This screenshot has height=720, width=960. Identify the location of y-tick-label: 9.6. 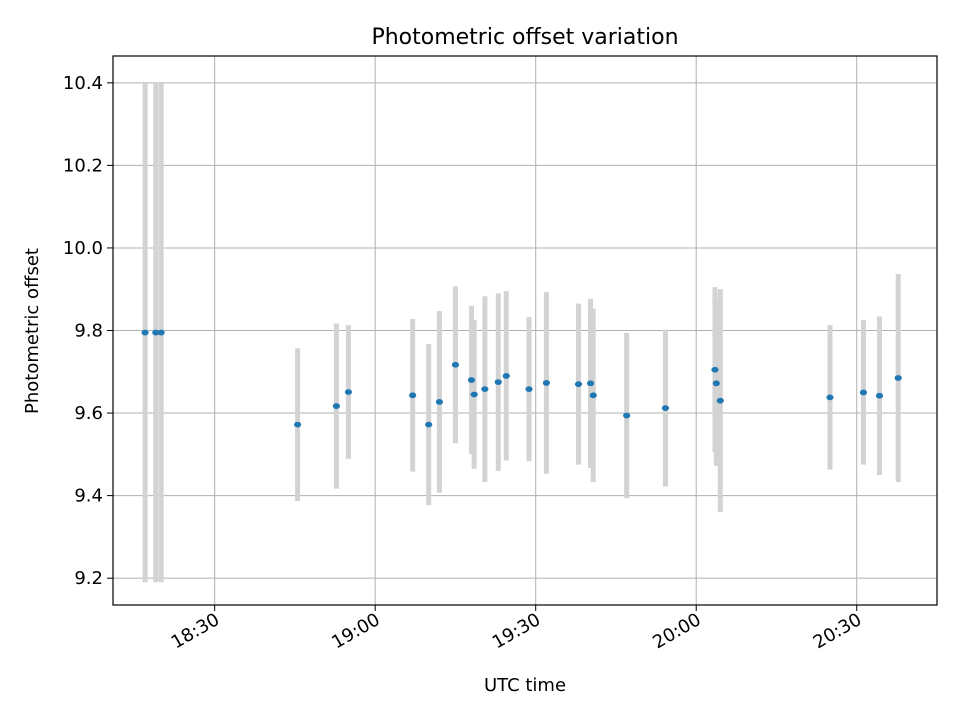
(88, 413).